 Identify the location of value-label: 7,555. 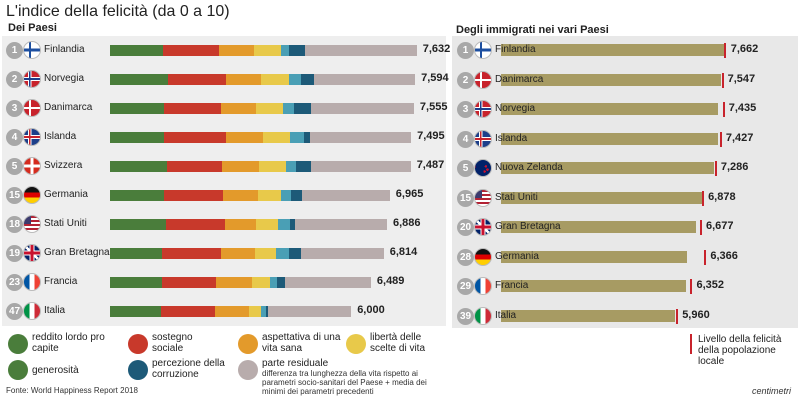
(433, 107).